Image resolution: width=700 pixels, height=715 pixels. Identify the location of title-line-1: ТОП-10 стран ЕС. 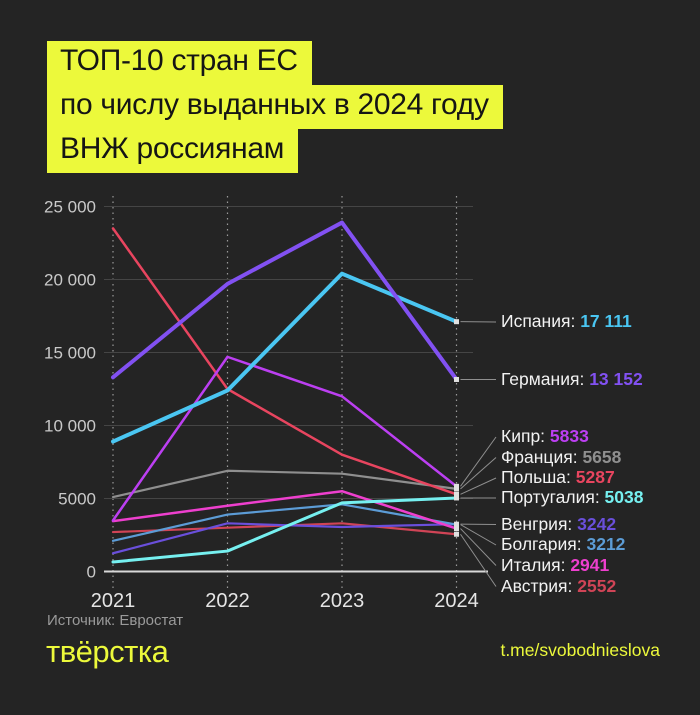
(179, 63).